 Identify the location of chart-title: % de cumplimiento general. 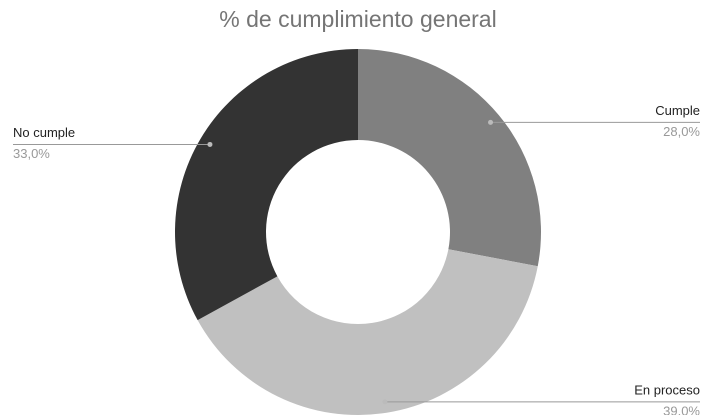
(357, 19).